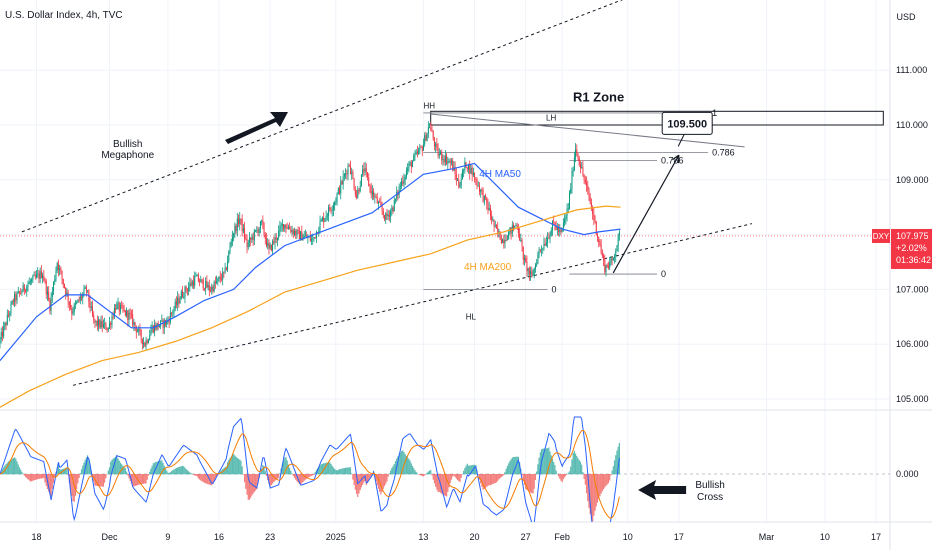 This screenshot has height=550, width=932. What do you see at coordinates (456, 537) in the screenshot?
I see `time-axis: 18 Dec 9 16 23 2025 13 20 27 Feb 10 17 Mar 10 17` at bounding box center [456, 537].